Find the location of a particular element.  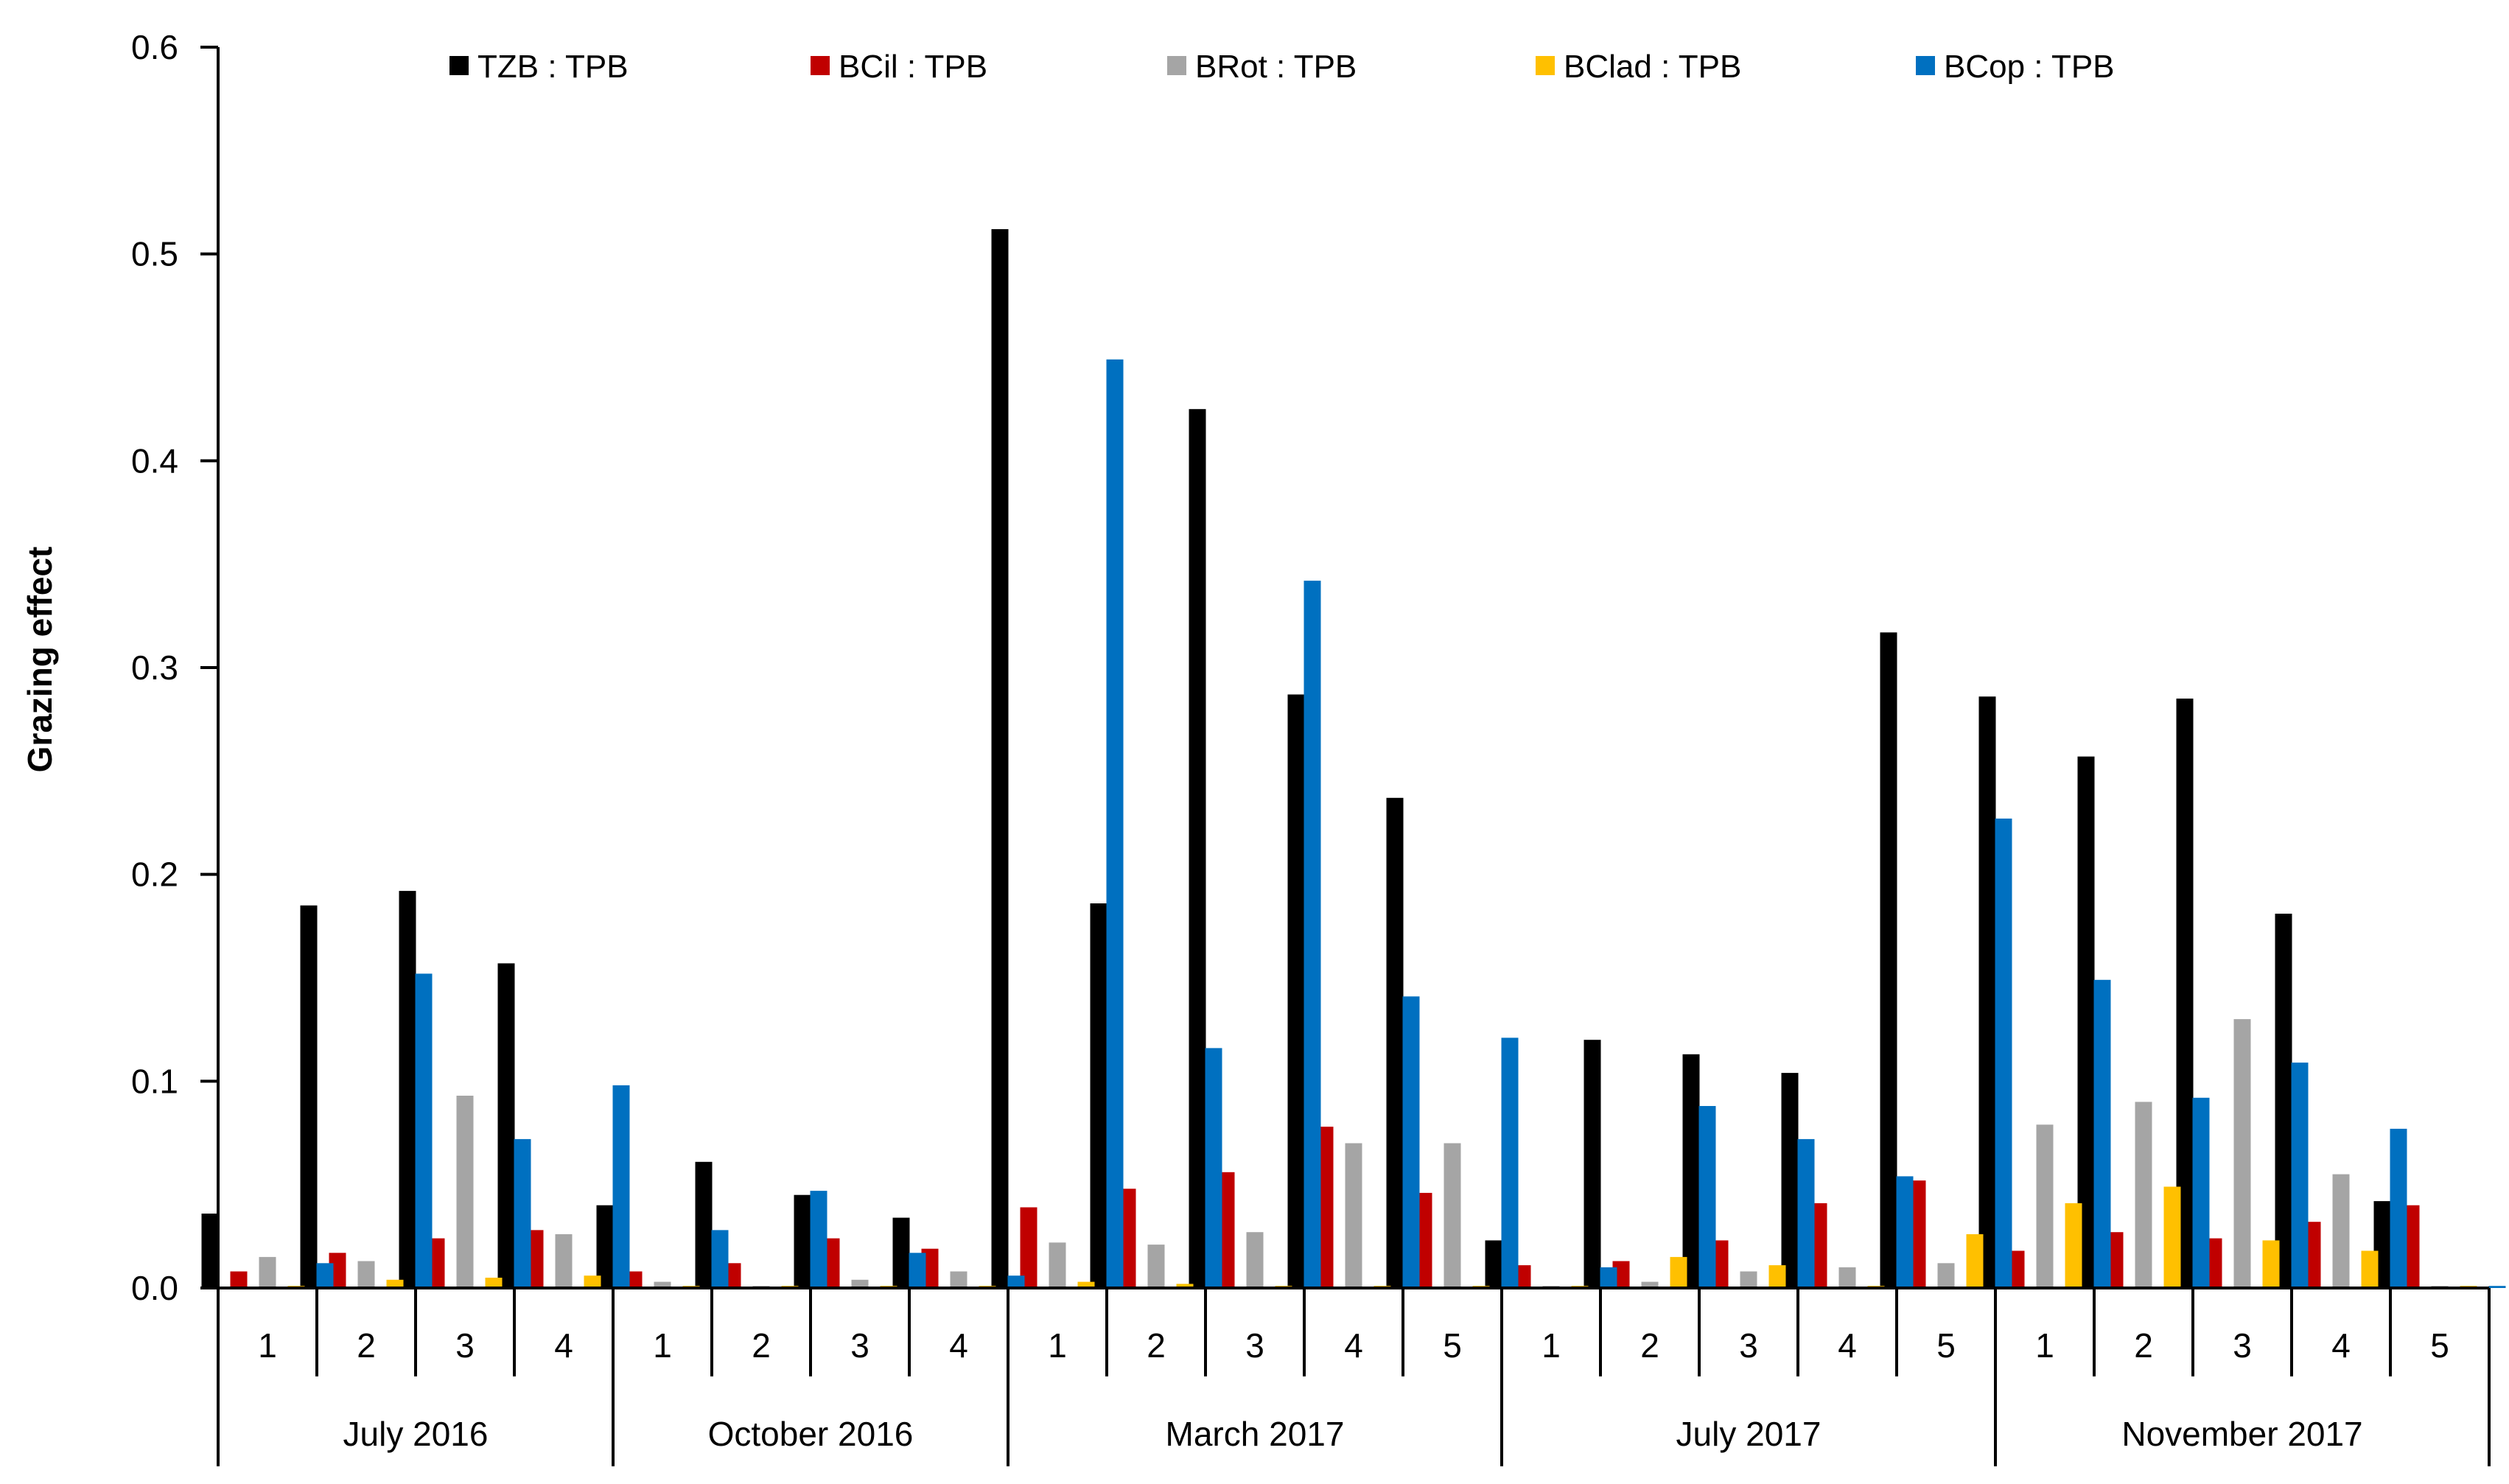

legend-item-2: BRot : TPB is located at coordinates (1262, 67).